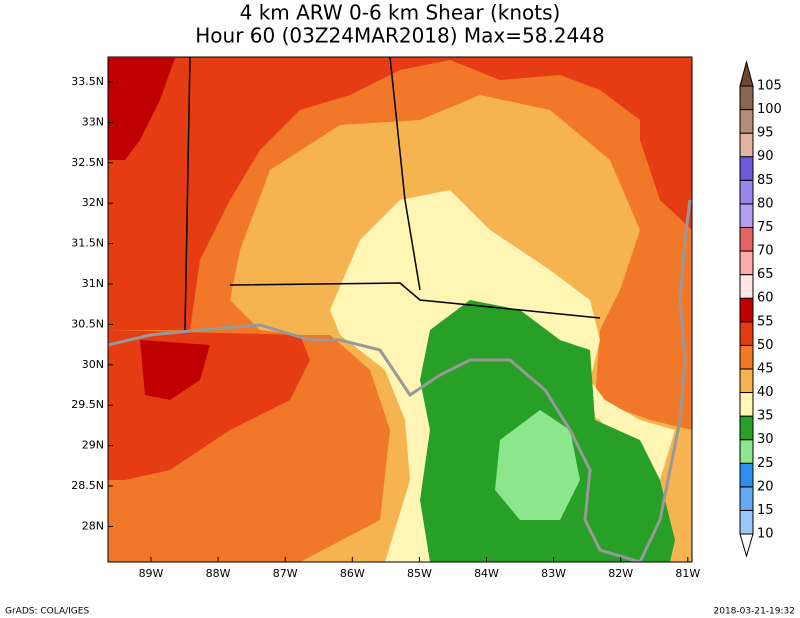 The image size is (800, 618). I want to click on map-subtitle: Hour 60 (03Z24MAR2018) Max=58.2448, so click(399, 36).